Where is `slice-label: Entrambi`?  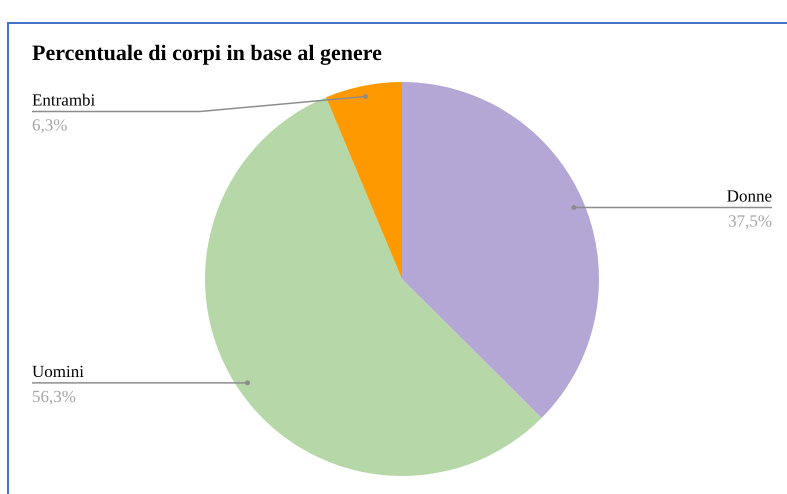
slice-label: Entrambi is located at coordinates (64, 100).